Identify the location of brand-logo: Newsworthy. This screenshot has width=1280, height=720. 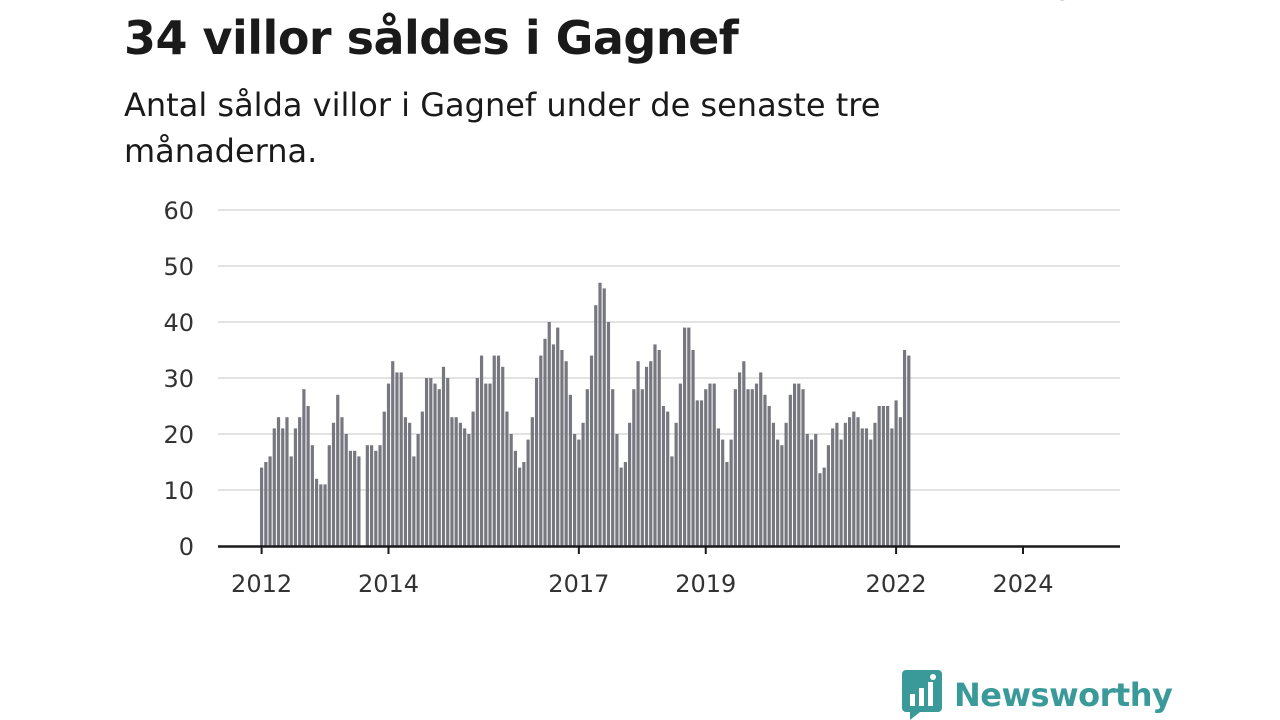
(1037, 695).